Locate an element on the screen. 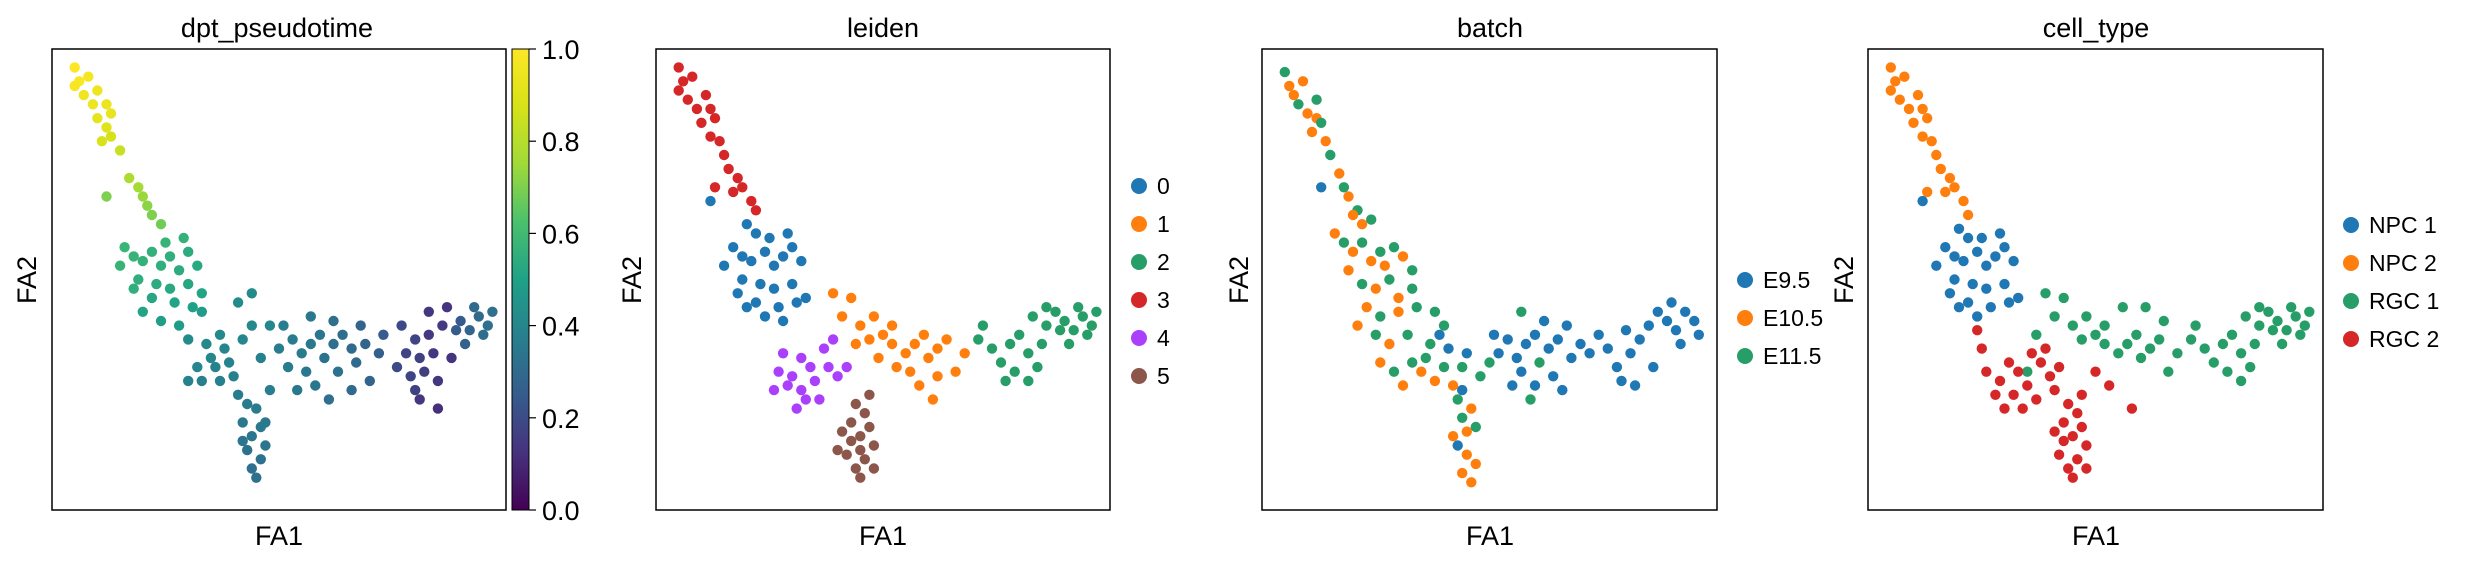 This screenshot has width=2473, height=562. colorbar-tick-label: 0.0 is located at coordinates (561, 511).